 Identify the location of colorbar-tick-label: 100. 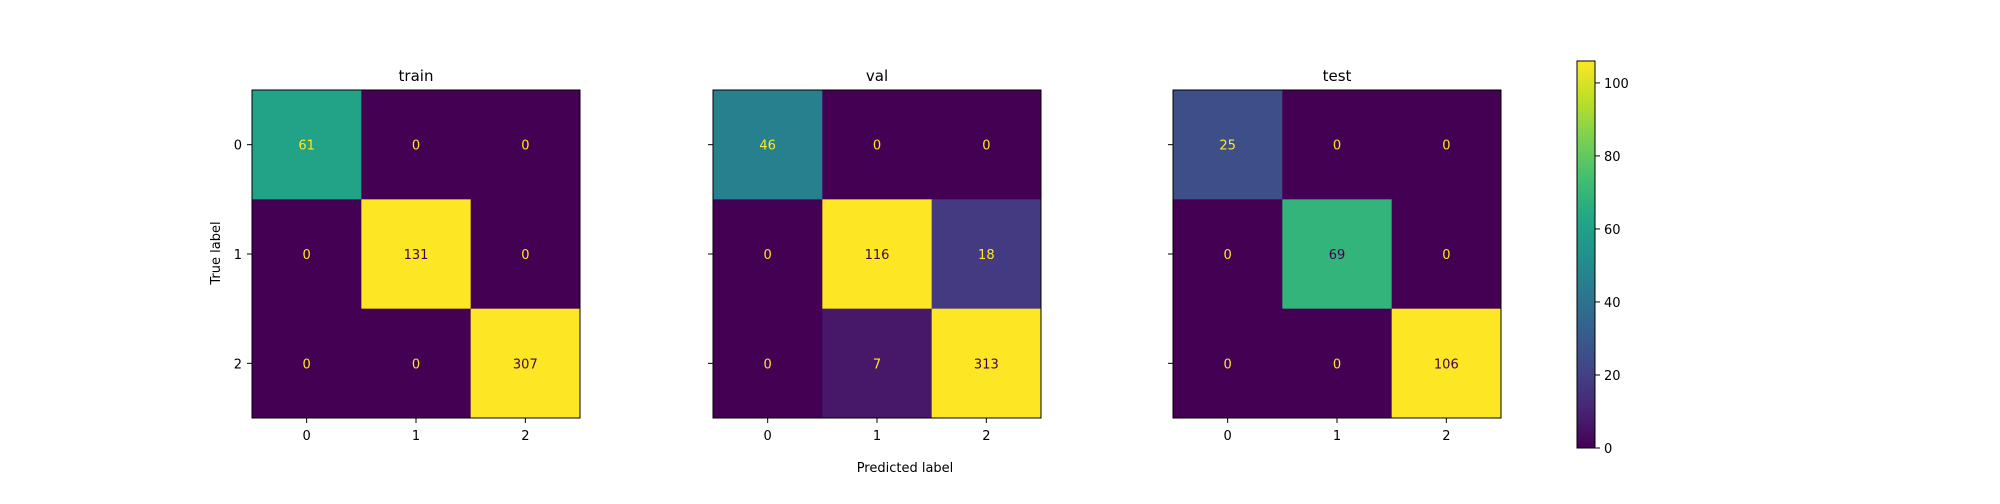
(1616, 84).